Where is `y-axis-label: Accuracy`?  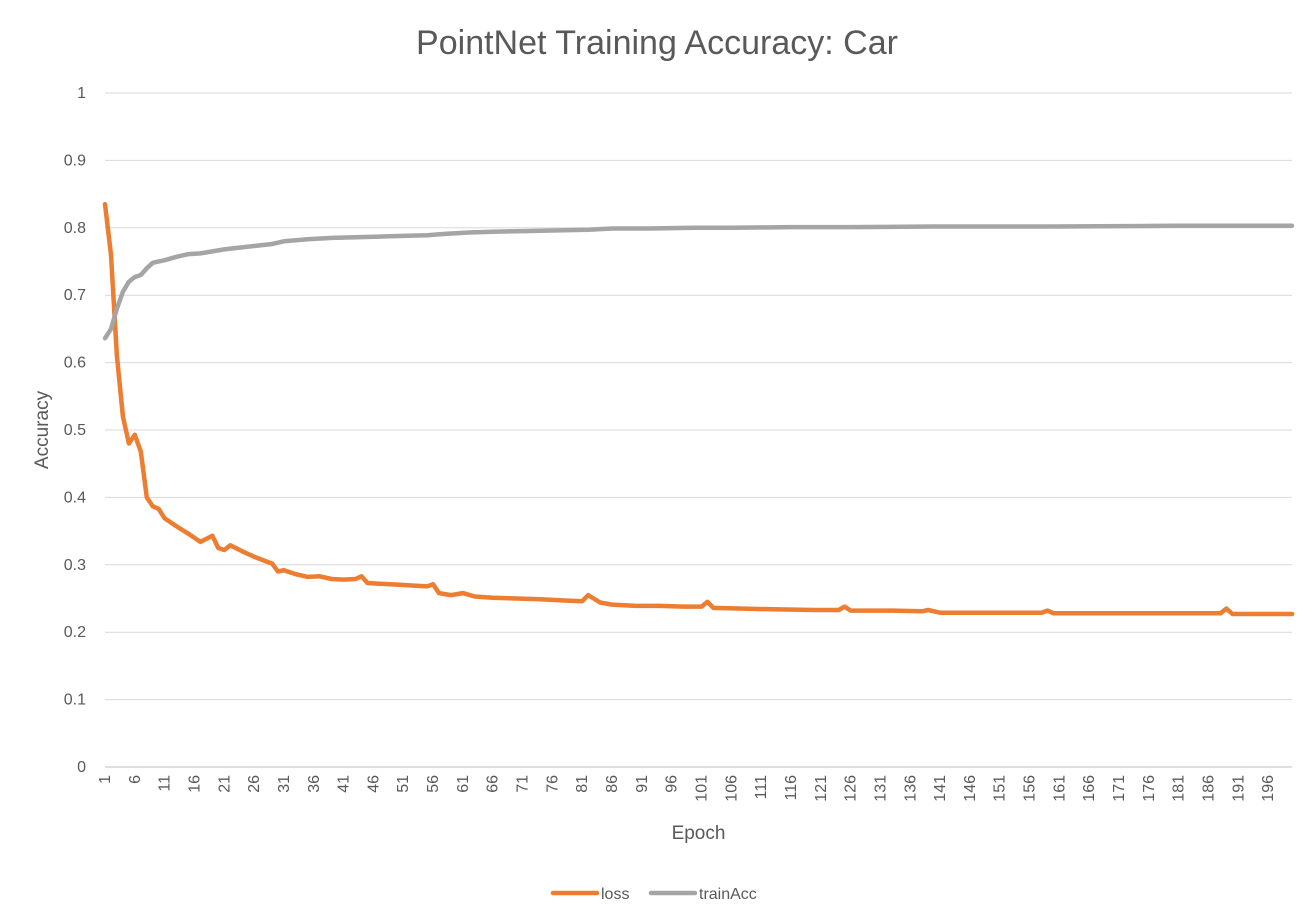 y-axis-label: Accuracy is located at coordinates (42, 429).